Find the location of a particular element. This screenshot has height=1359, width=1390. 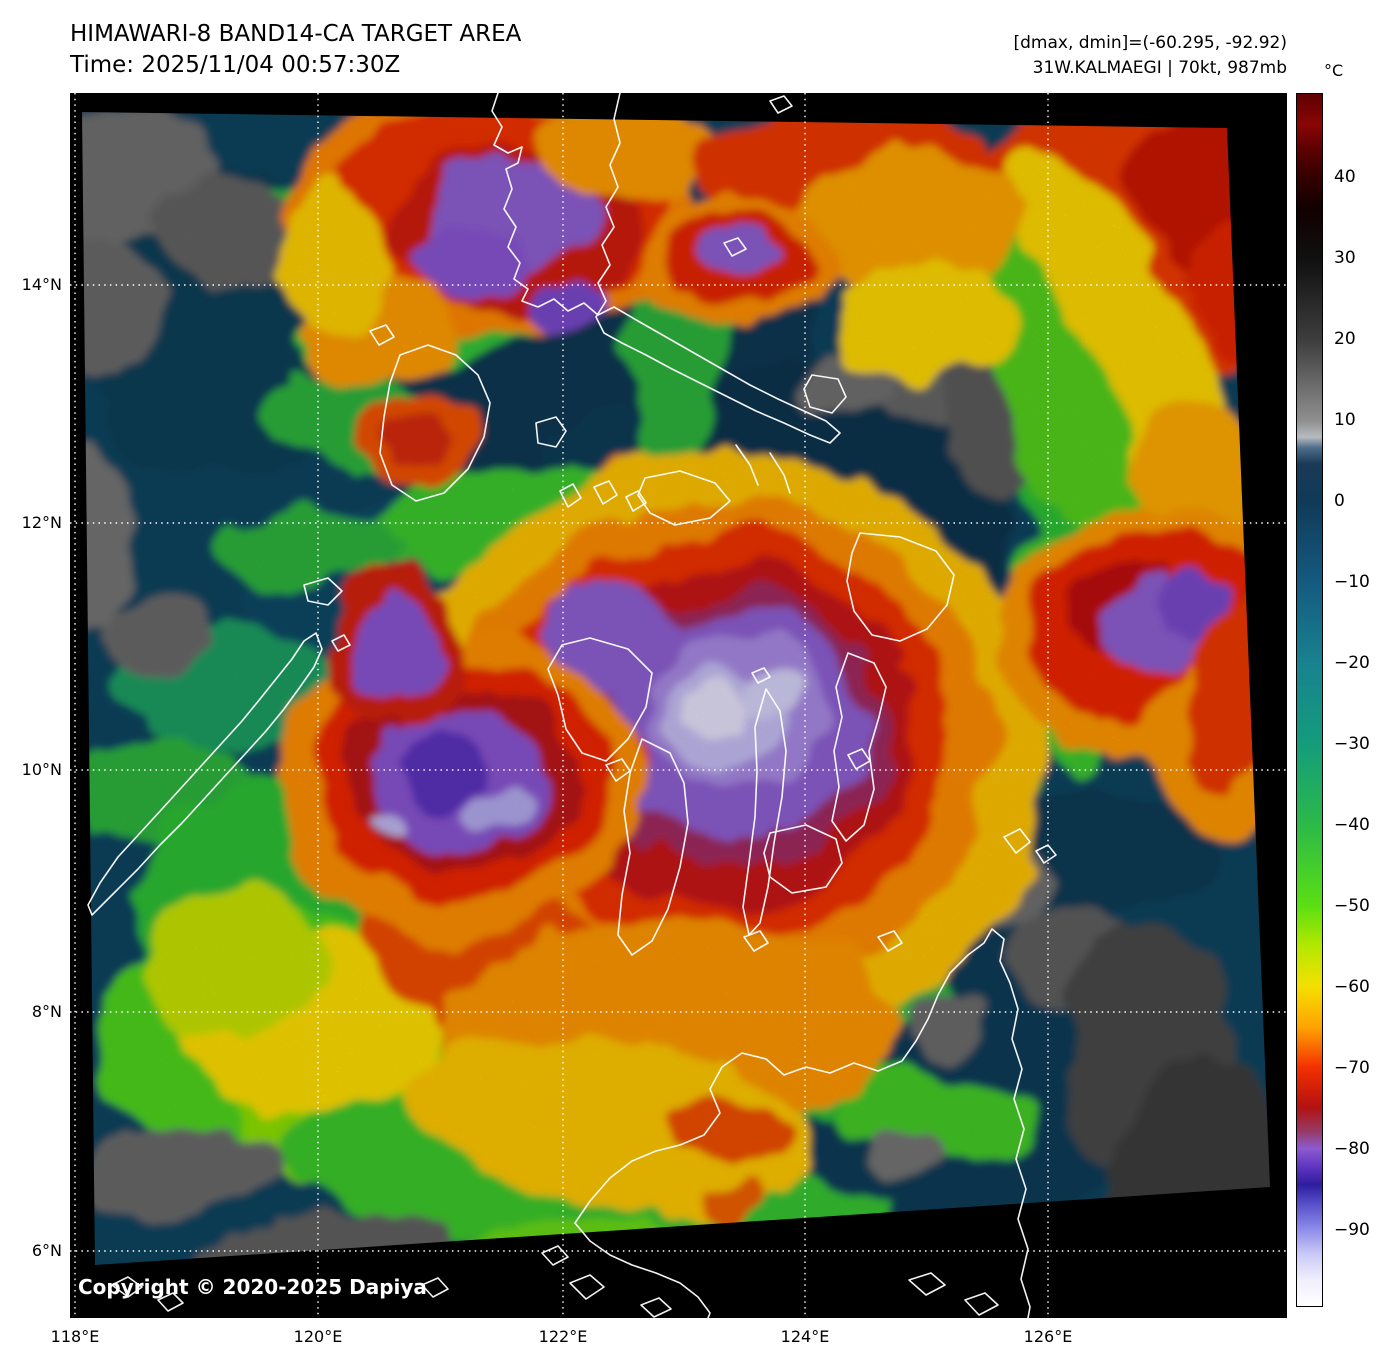

colorbar-tick: −50 is located at coordinates (1352, 906).